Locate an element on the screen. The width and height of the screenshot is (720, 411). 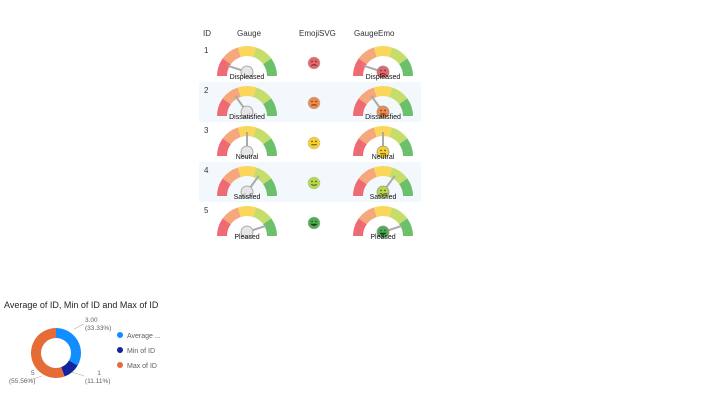
gauge-emo-label: Pleased is located at coordinates (383, 237).